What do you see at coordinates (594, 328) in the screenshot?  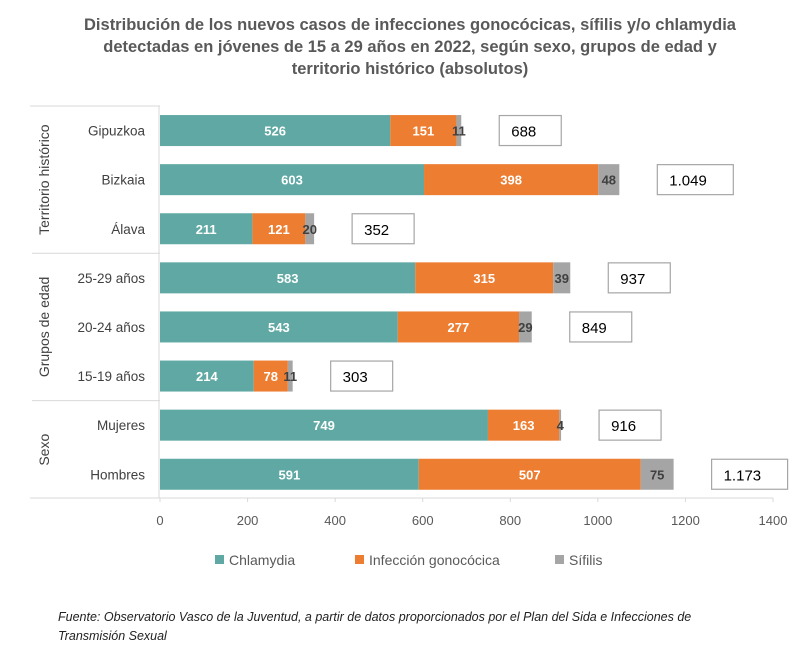 I see `total-label: 849` at bounding box center [594, 328].